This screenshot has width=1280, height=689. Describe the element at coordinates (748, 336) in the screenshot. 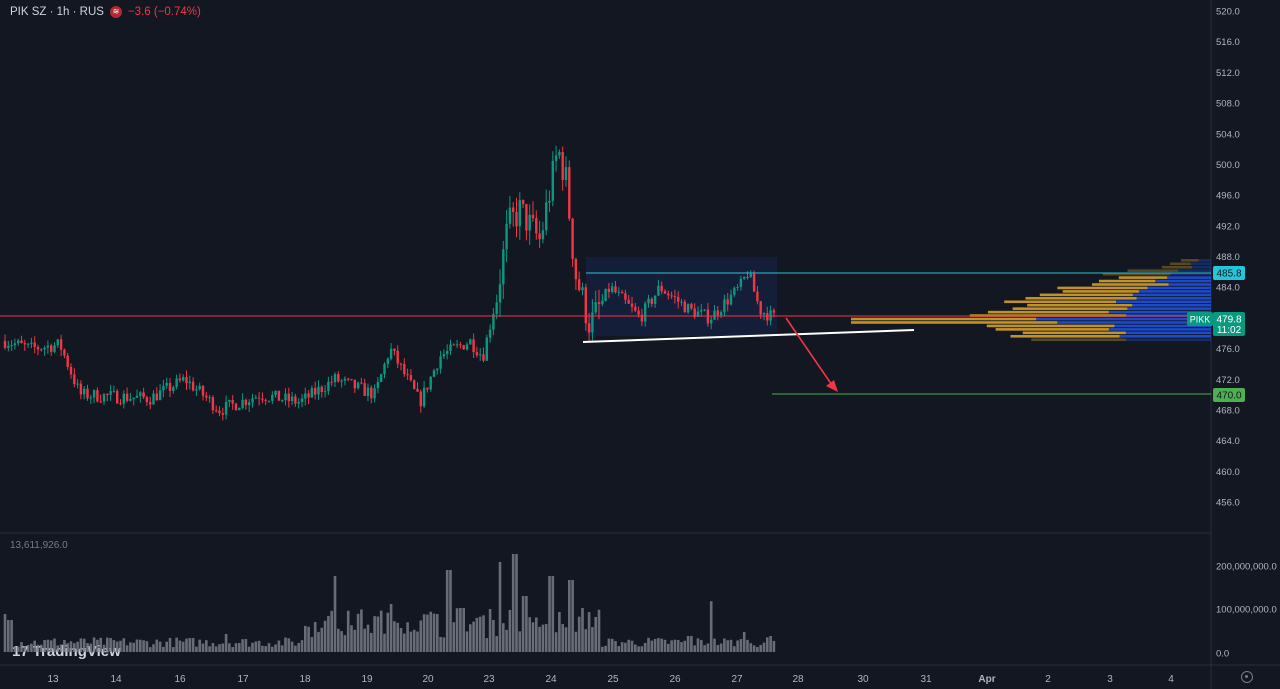

I see `support-trendline` at that location.